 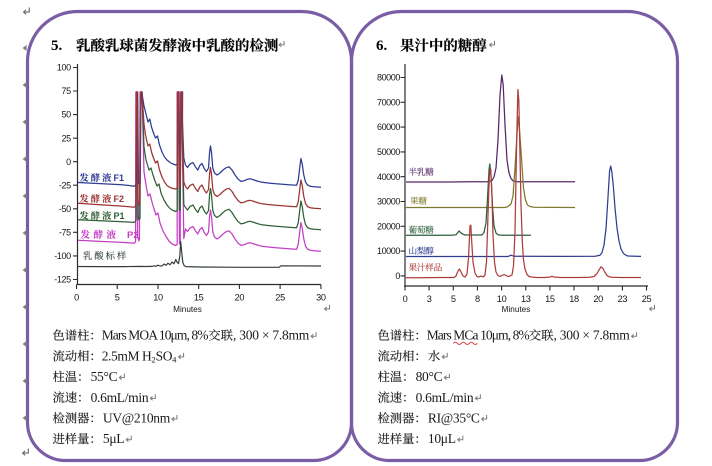 What do you see at coordinates (321, 297) in the screenshot?
I see `svg-text: 30` at bounding box center [321, 297].